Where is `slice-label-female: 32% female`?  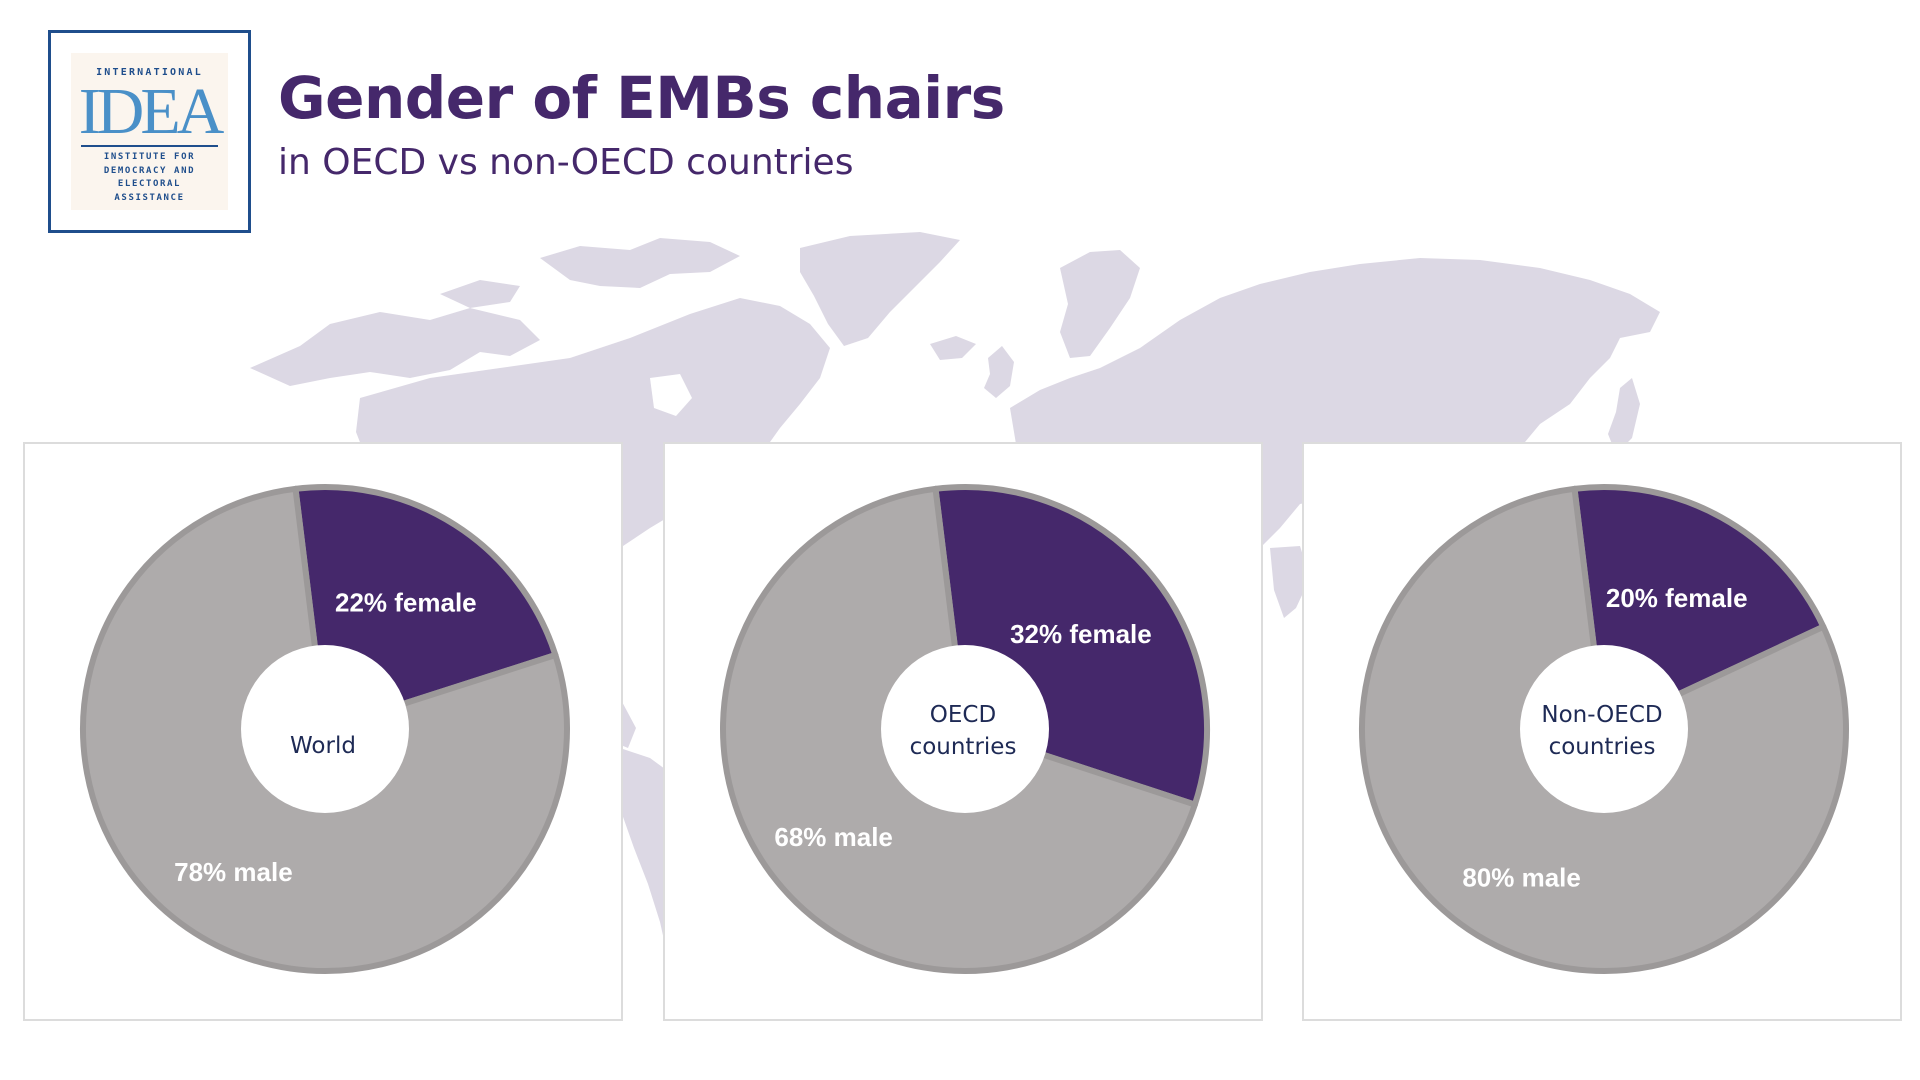
slice-label-female: 32% female is located at coordinates (1081, 634).